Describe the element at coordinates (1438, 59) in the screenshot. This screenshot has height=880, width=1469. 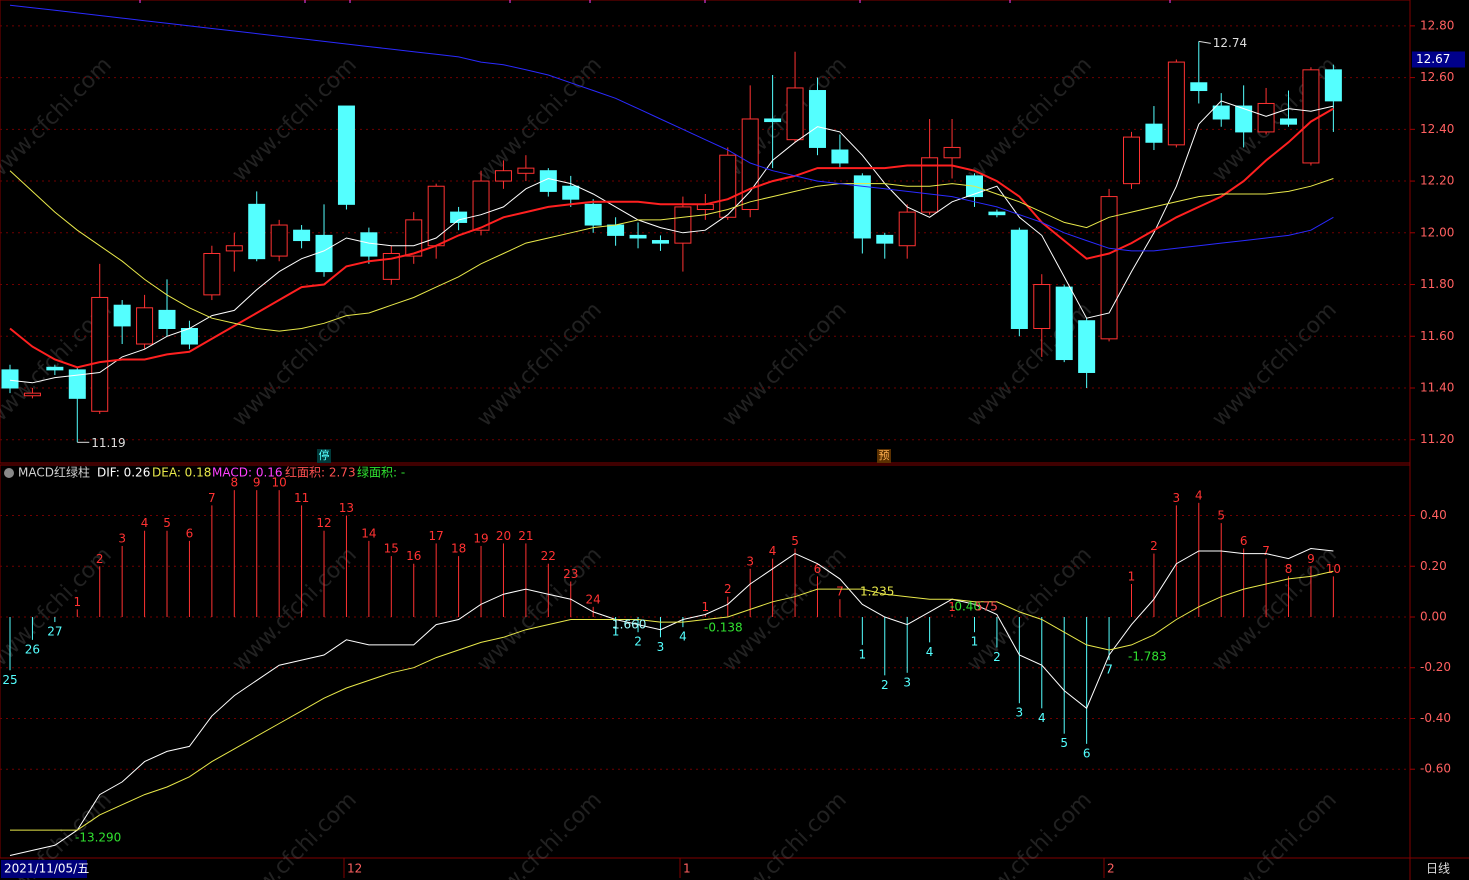
I see `last-price-box` at that location.